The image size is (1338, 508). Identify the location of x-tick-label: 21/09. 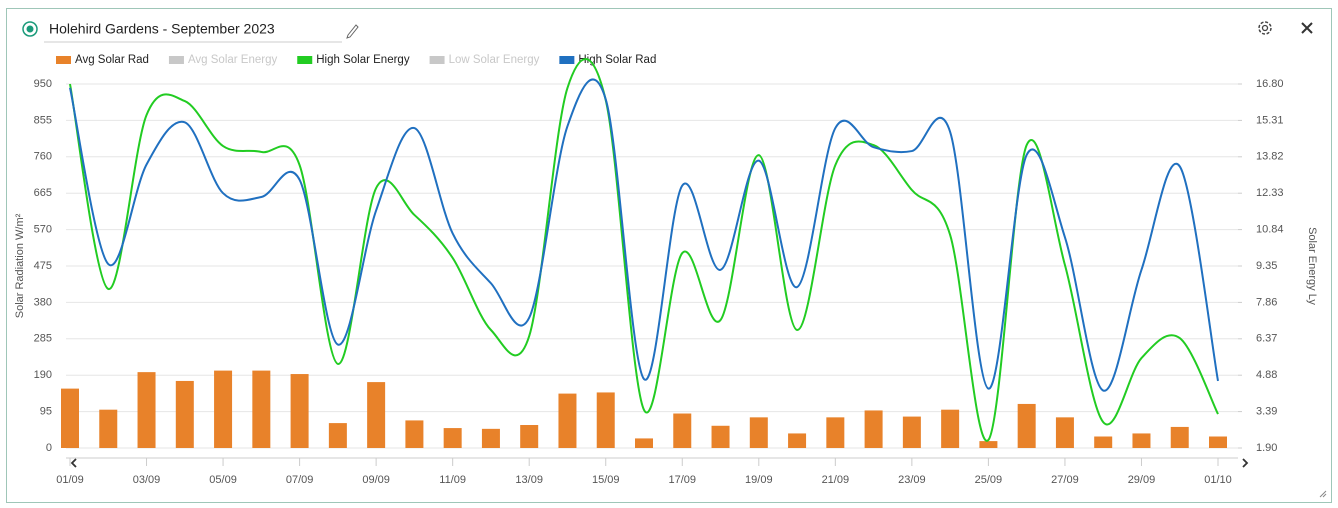
(836, 480).